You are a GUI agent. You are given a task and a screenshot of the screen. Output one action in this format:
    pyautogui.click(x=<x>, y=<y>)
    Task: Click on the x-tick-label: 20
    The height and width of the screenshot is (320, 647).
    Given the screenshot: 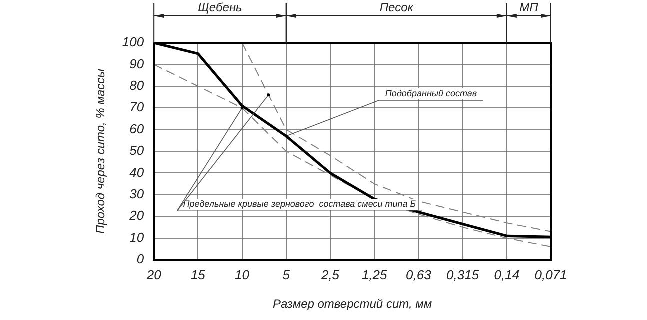 What is the action you would take?
    pyautogui.click(x=154, y=274)
    